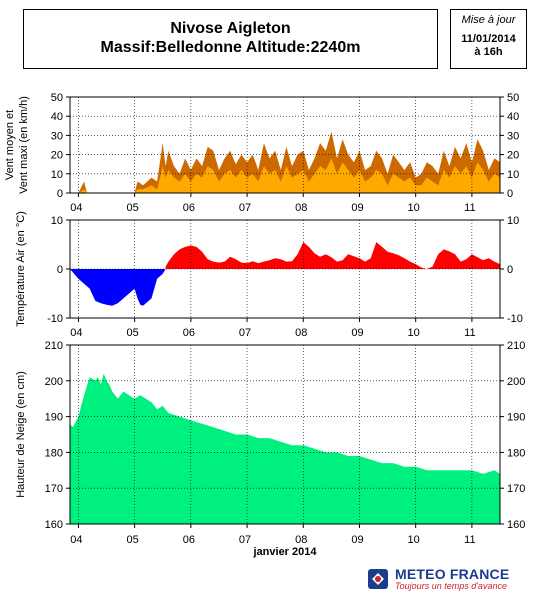 This screenshot has height=595, width=538. I want to click on y-tick-label-right: 50, so click(513, 98).